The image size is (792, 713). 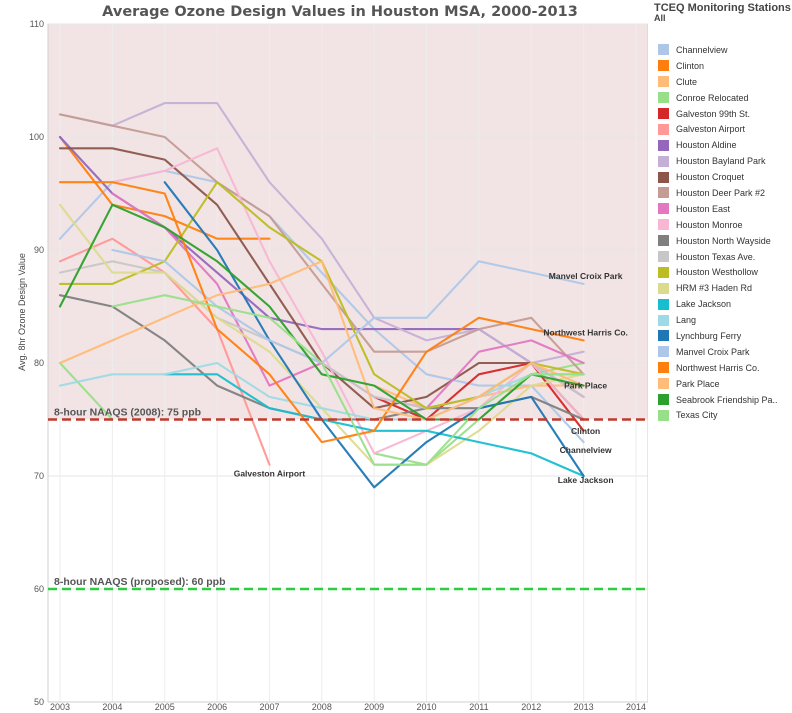 I want to click on legend-item: Manvel Croix Park, so click(x=723, y=352).